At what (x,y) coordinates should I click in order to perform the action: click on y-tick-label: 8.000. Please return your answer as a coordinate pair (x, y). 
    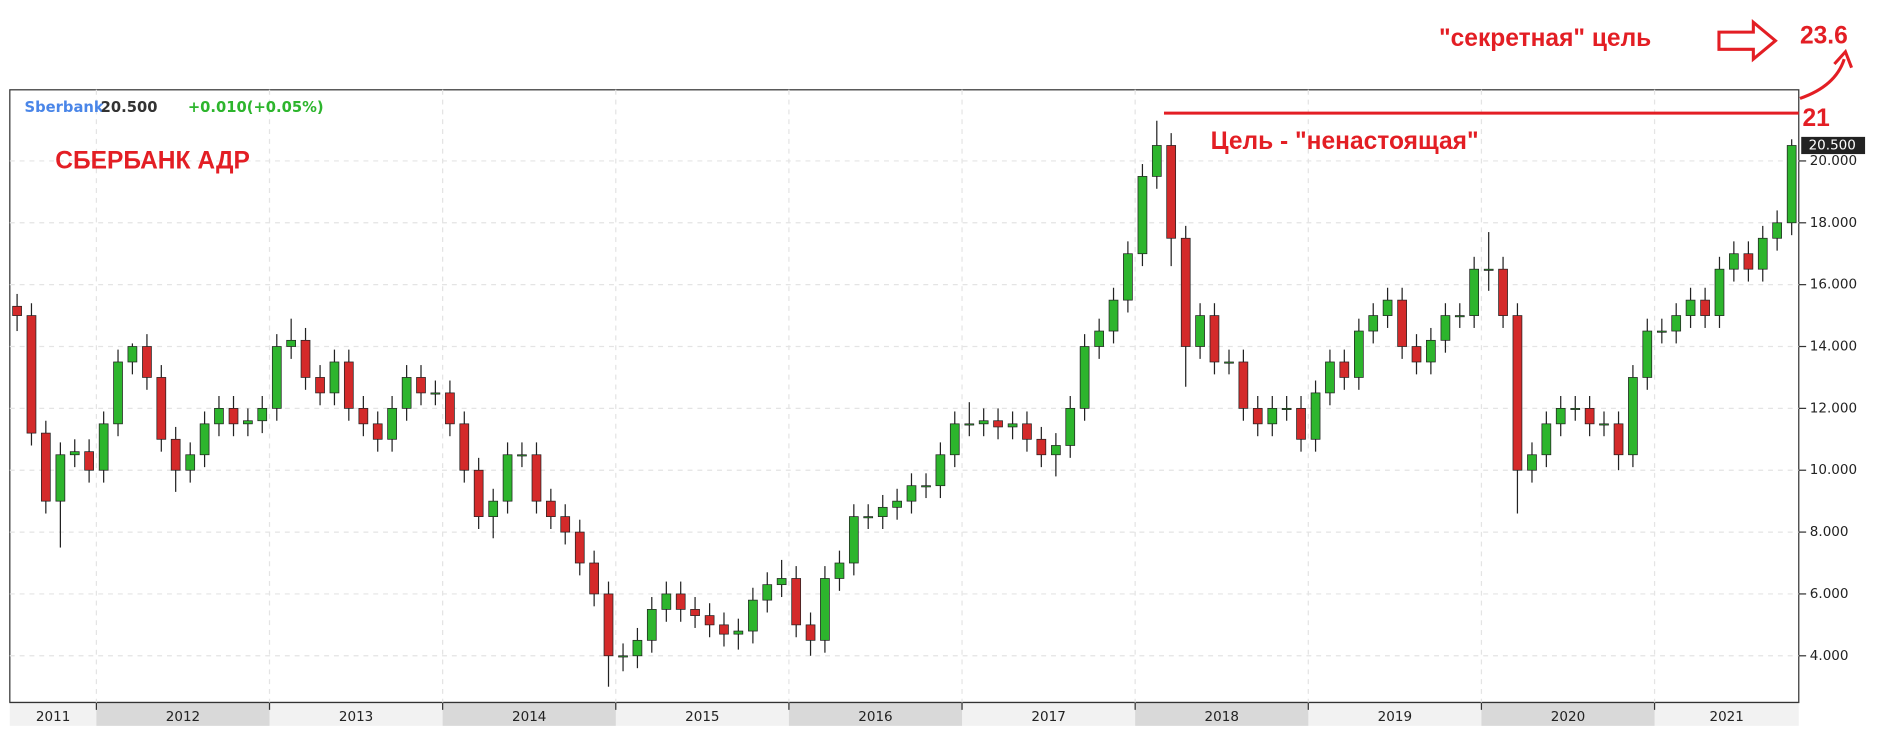
    Looking at the image, I should click on (1829, 532).